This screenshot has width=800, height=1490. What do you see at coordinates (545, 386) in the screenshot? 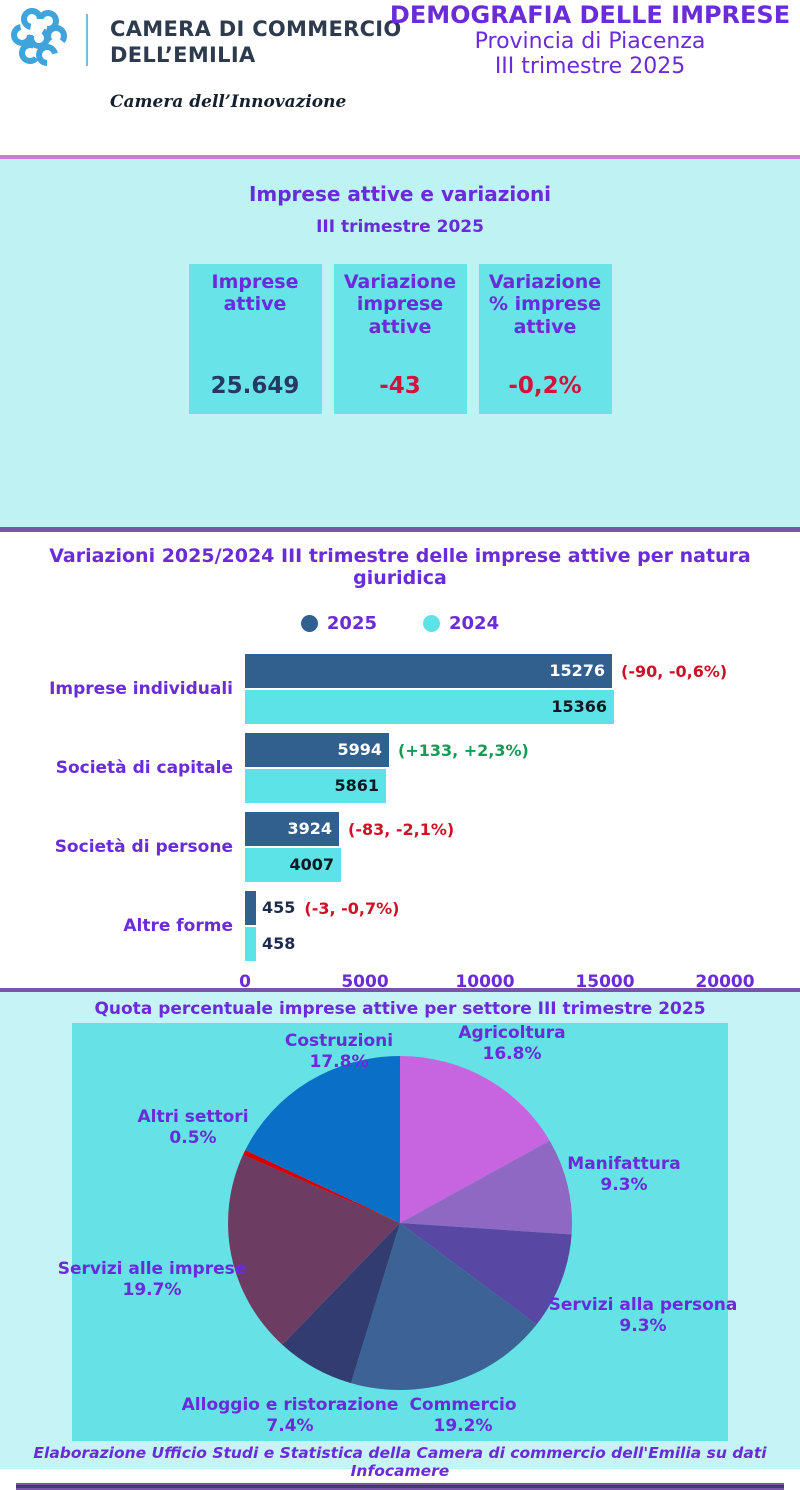
I see `card-value: -0,2%` at bounding box center [545, 386].